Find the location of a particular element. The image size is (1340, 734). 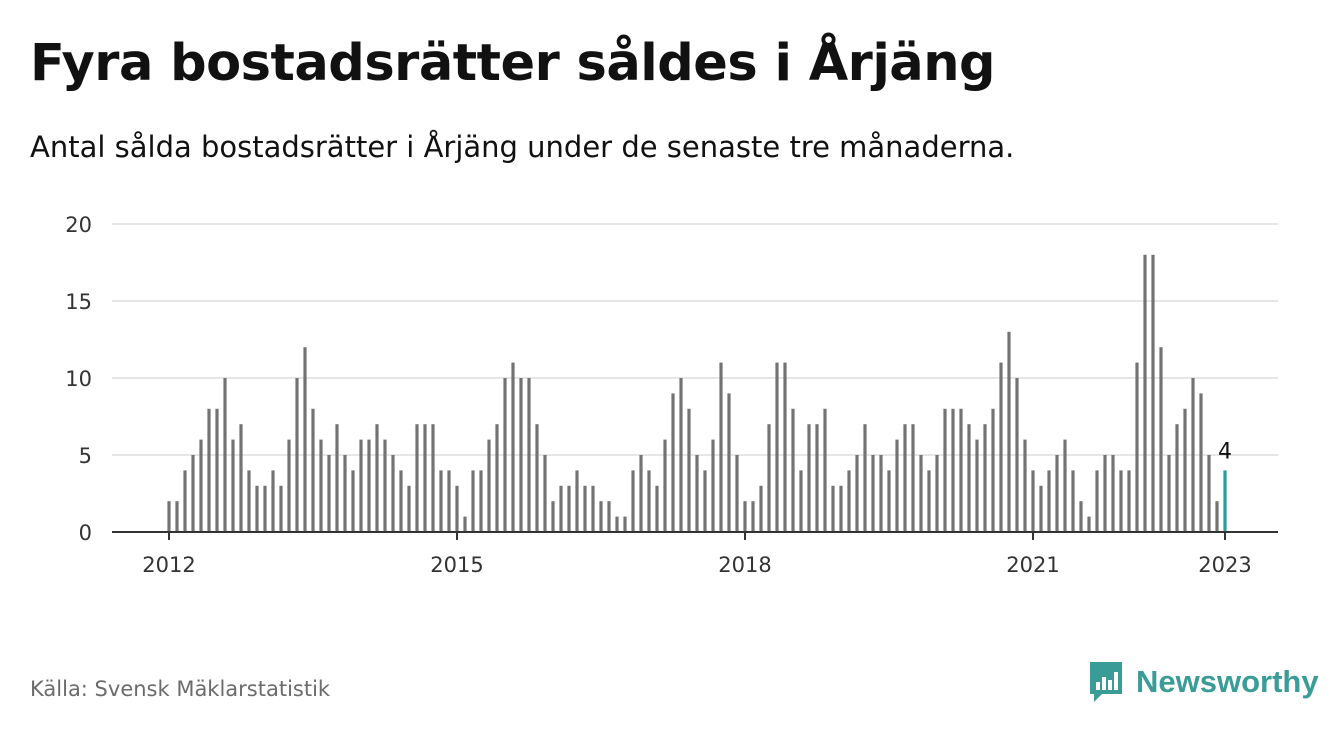

bar-highlighted is located at coordinates (1225, 501).